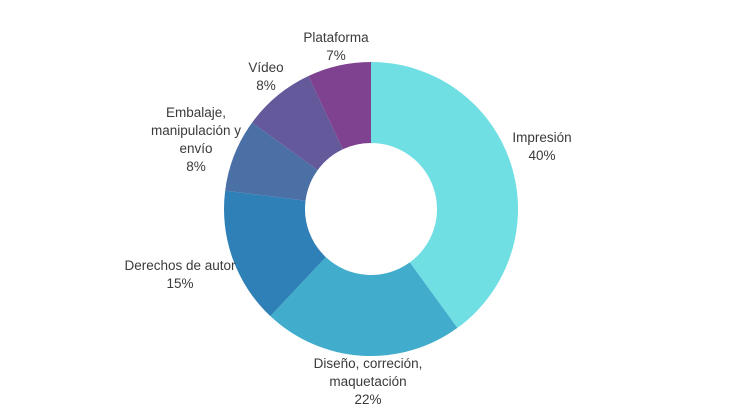 The height and width of the screenshot is (419, 745). What do you see at coordinates (266, 76) in the screenshot?
I see `segment-label-video: Vídeo 8%` at bounding box center [266, 76].